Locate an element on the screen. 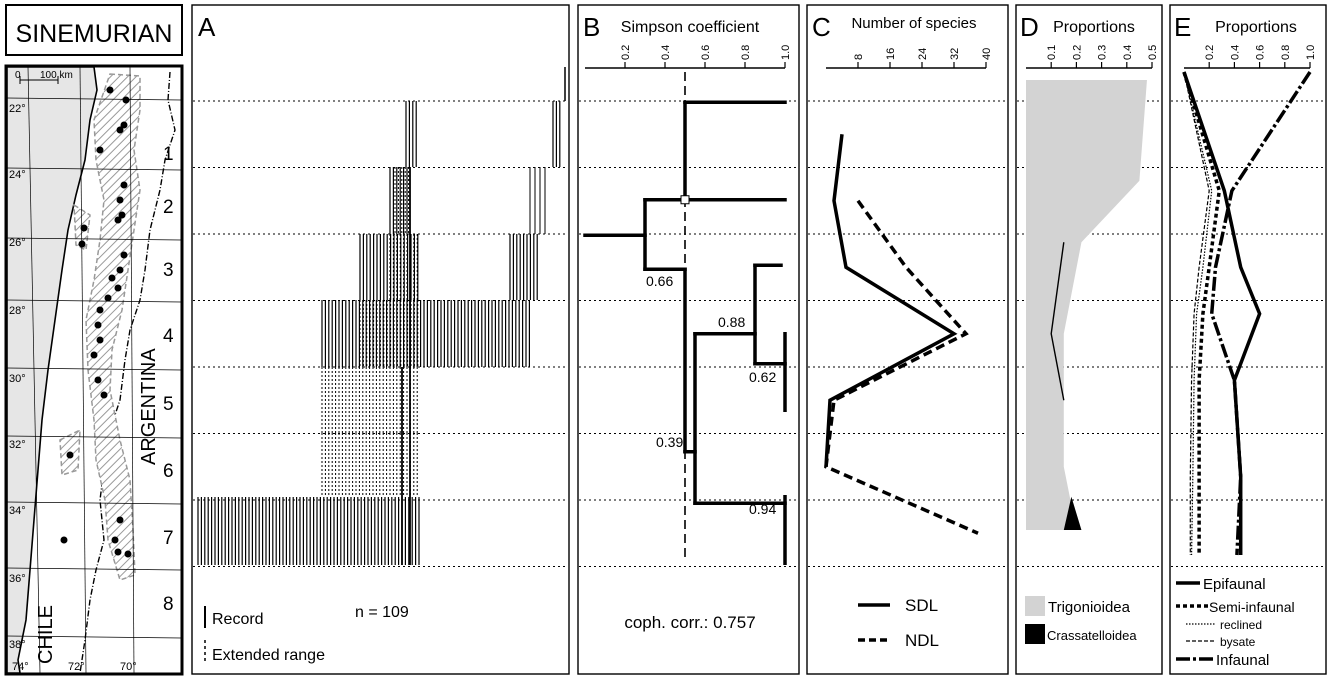  svg-text: 28° is located at coordinates (17, 311).